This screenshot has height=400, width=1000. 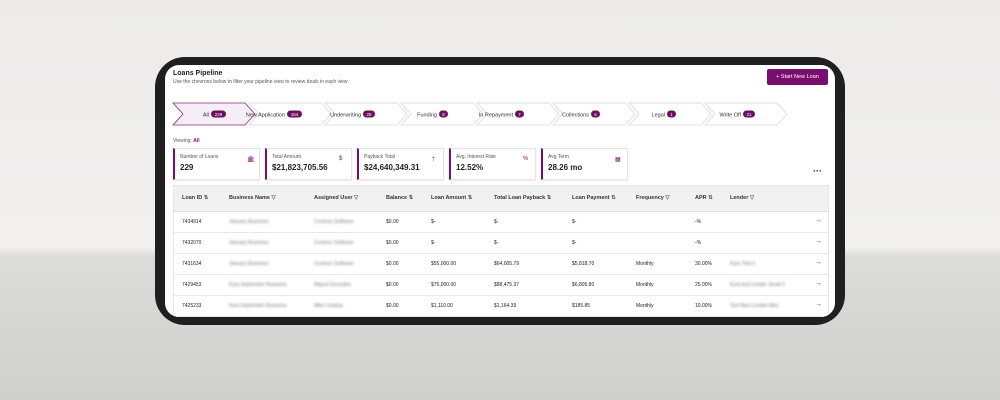 I want to click on column-header: Lender ▽, so click(x=742, y=198).